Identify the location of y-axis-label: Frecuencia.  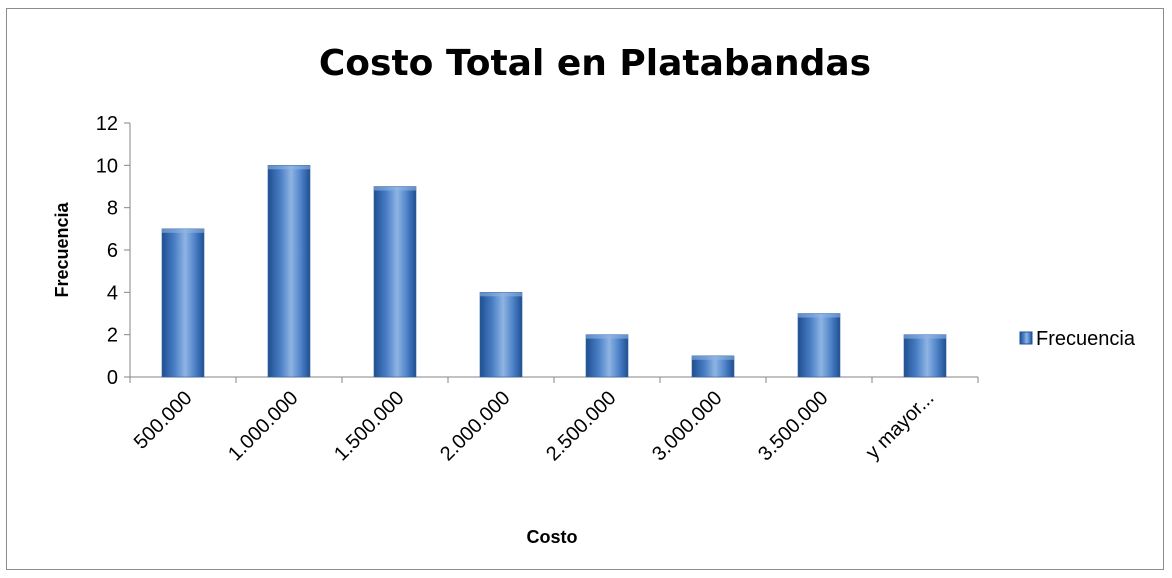
(62, 249).